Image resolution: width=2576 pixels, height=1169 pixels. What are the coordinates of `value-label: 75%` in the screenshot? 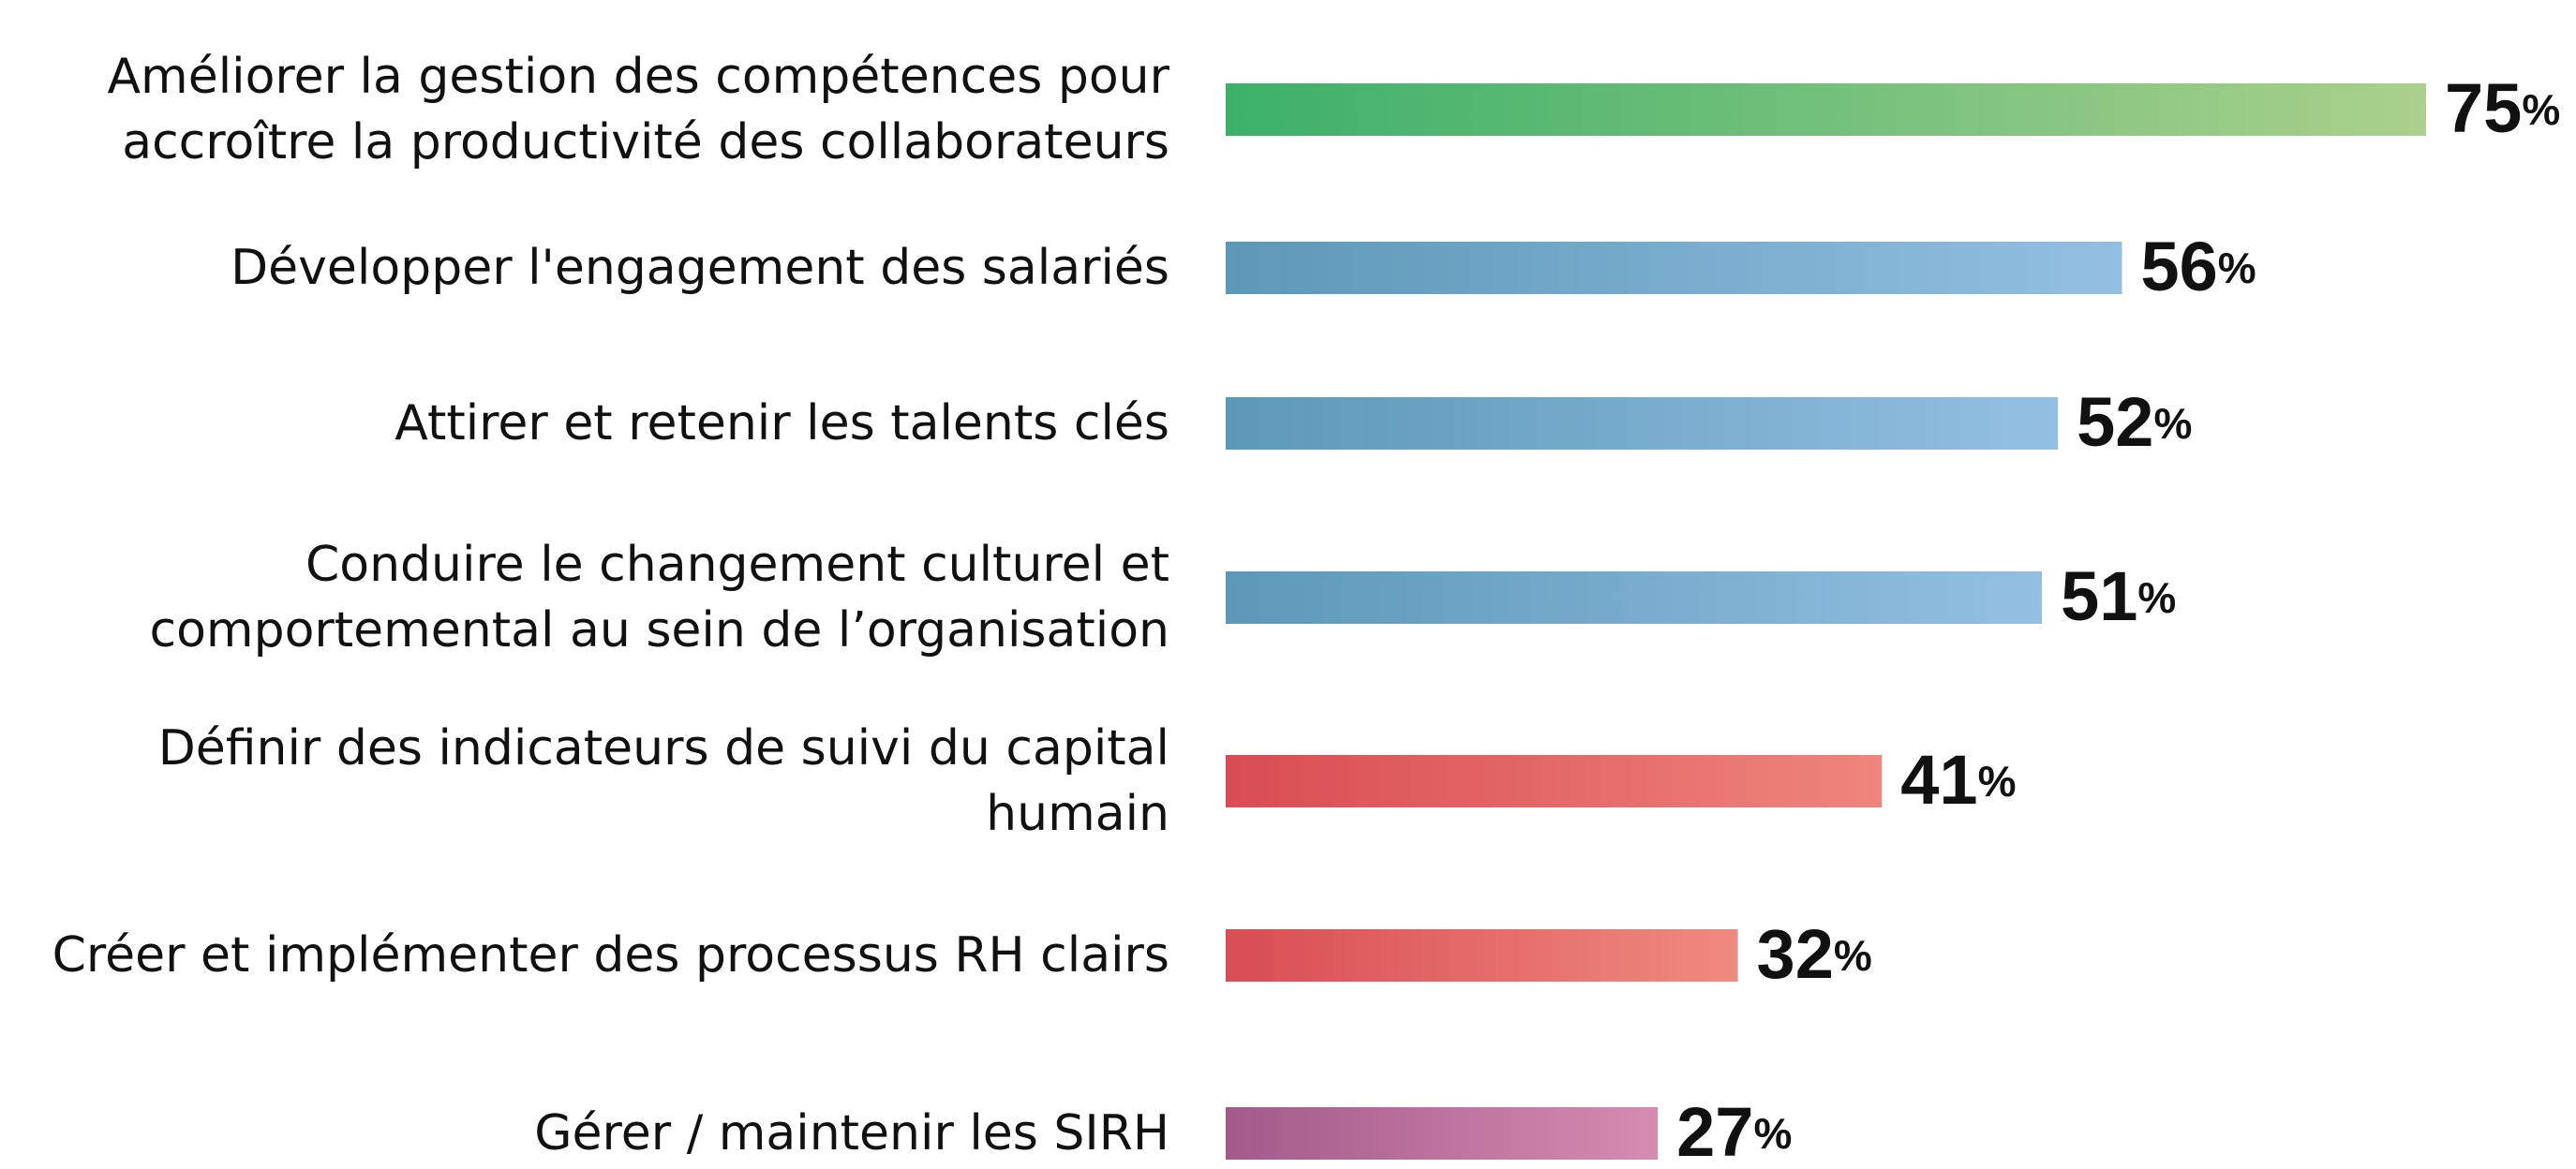 It's located at (2502, 108).